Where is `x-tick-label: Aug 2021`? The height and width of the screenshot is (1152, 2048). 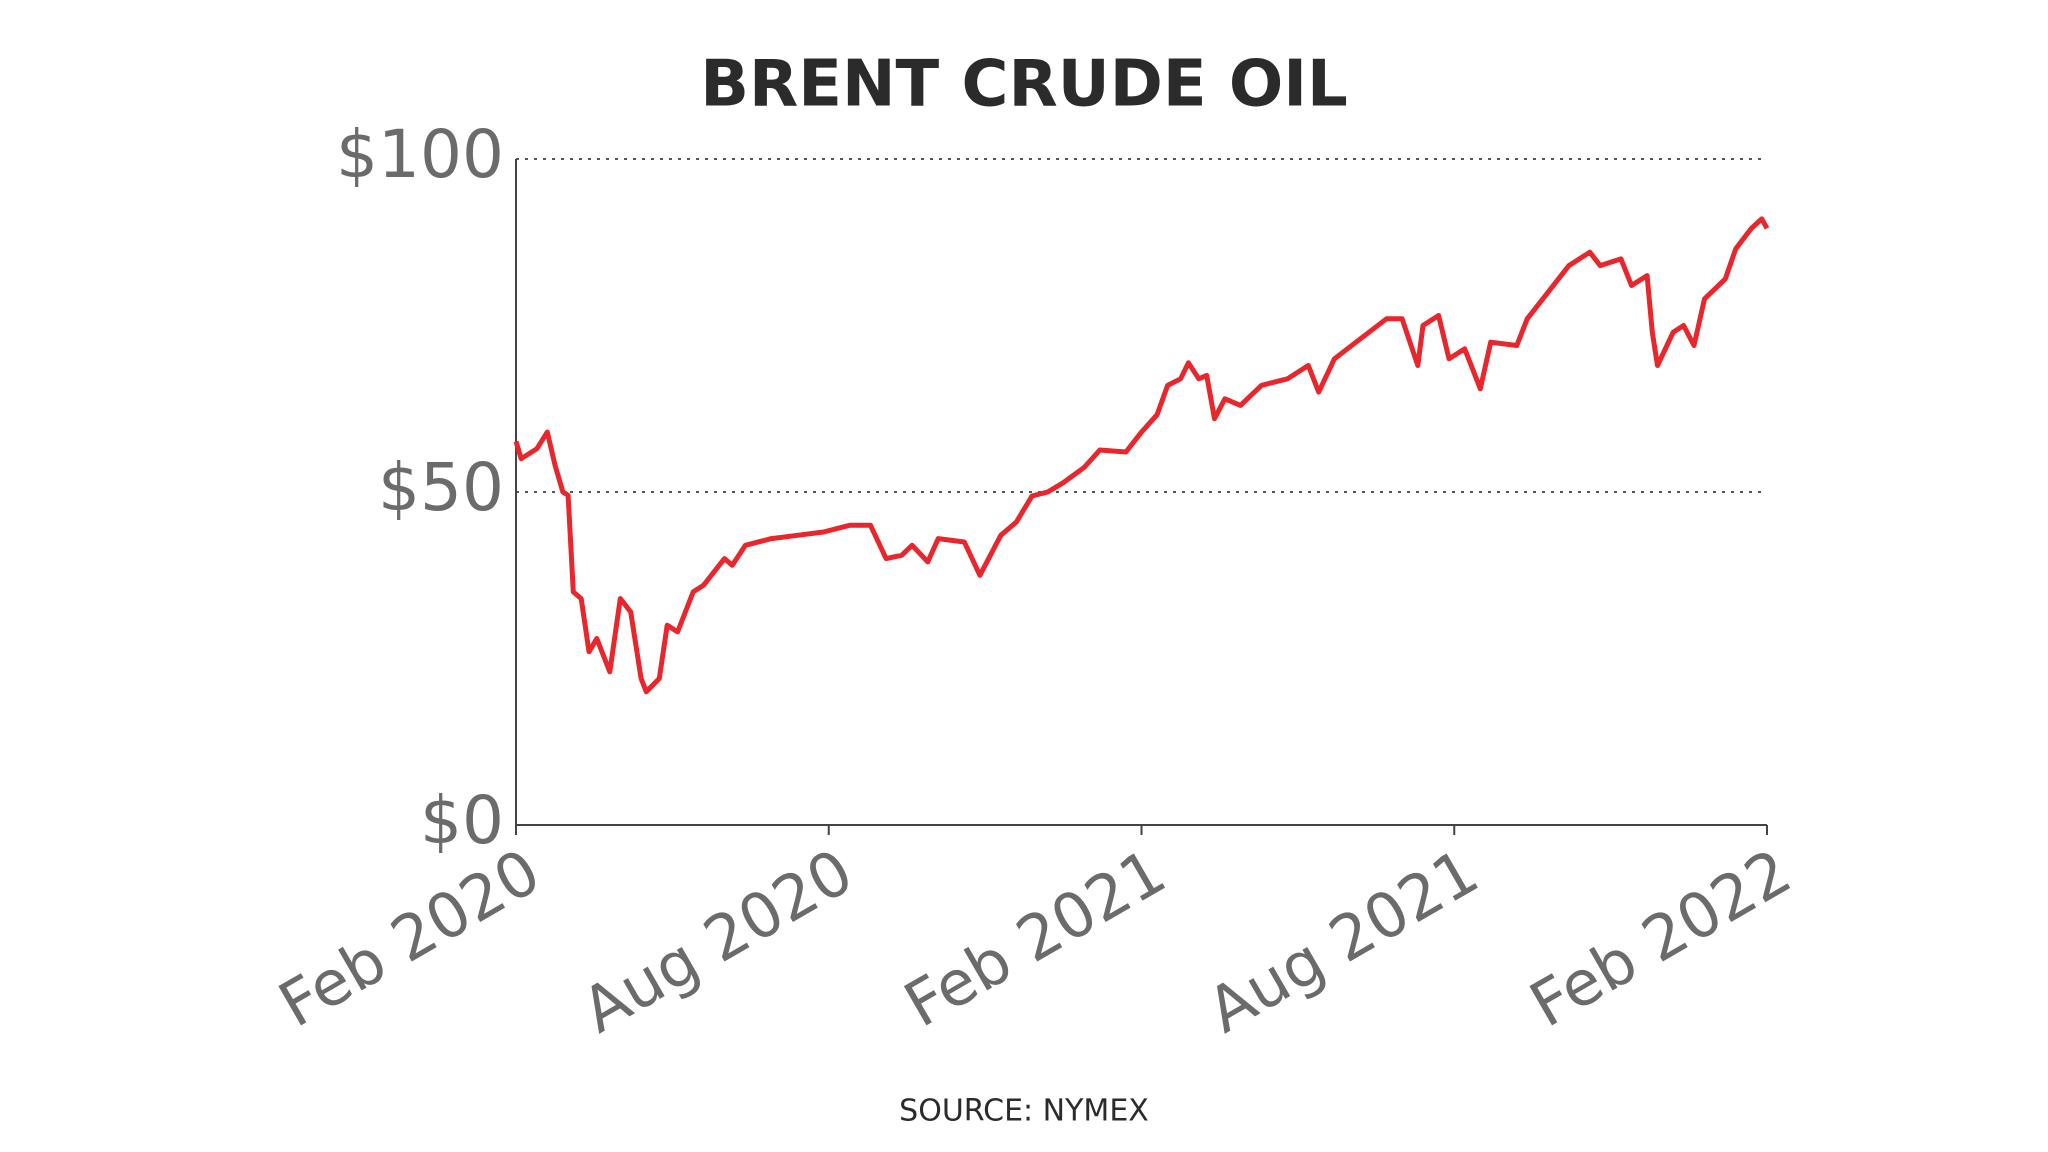
x-tick-label: Aug 2021 is located at coordinates (1342, 941).